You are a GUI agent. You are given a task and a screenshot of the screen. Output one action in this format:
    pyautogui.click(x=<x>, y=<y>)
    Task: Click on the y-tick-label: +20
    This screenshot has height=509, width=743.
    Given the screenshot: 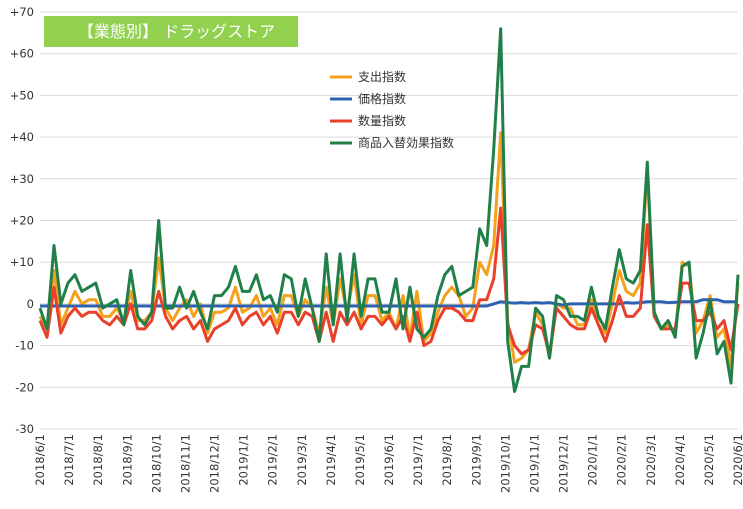 What is the action you would take?
    pyautogui.click(x=22, y=221)
    